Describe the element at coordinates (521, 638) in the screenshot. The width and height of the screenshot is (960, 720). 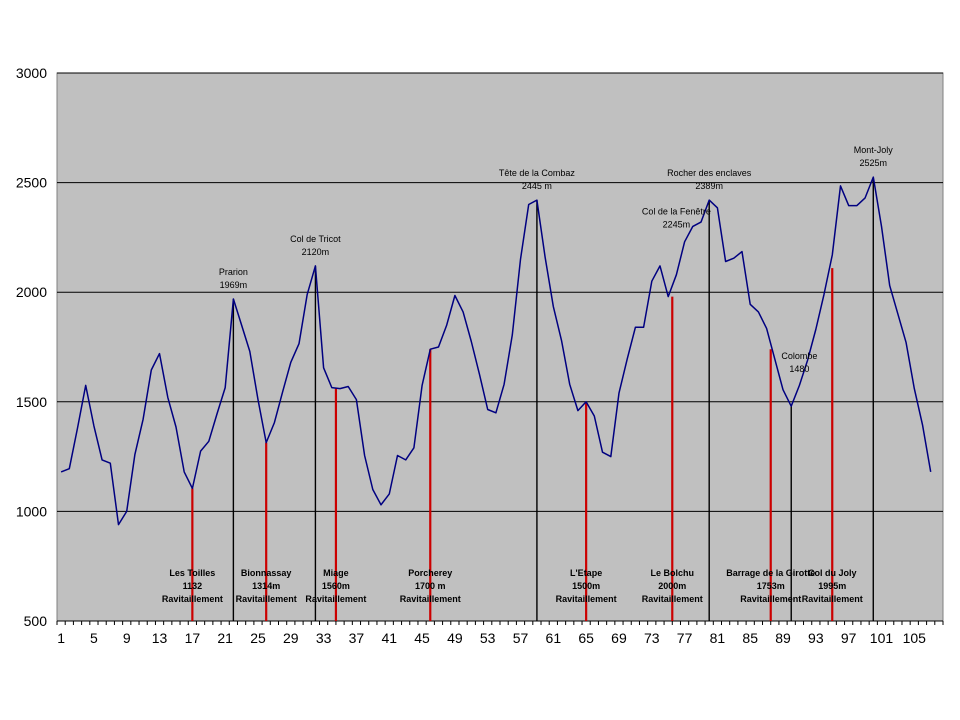
I see `x-tick-label: 57` at that location.